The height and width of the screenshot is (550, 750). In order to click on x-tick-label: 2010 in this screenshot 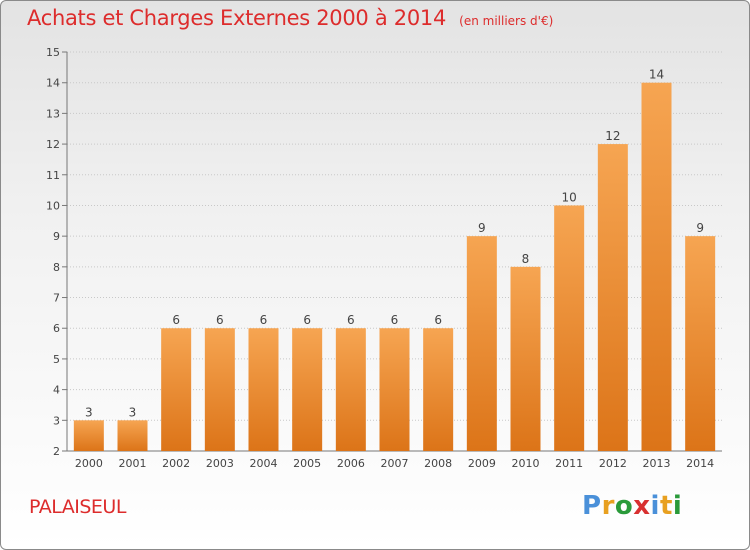, I will do `click(526, 463)`.